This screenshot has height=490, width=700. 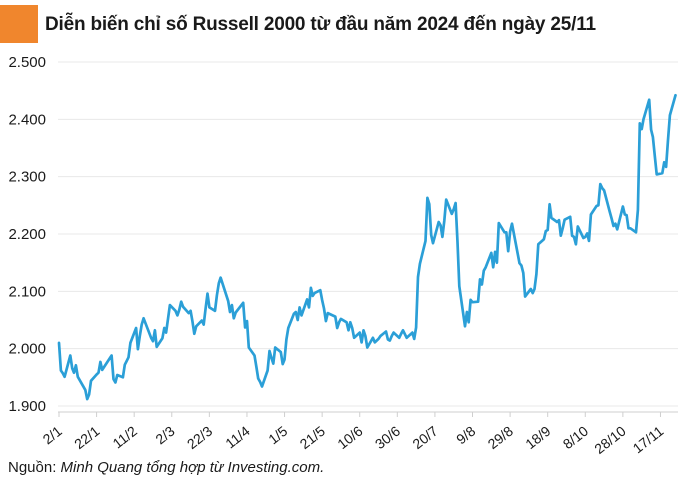 What do you see at coordinates (537, 438) in the screenshot?
I see `x-axis-tick-label: 18/9` at bounding box center [537, 438].